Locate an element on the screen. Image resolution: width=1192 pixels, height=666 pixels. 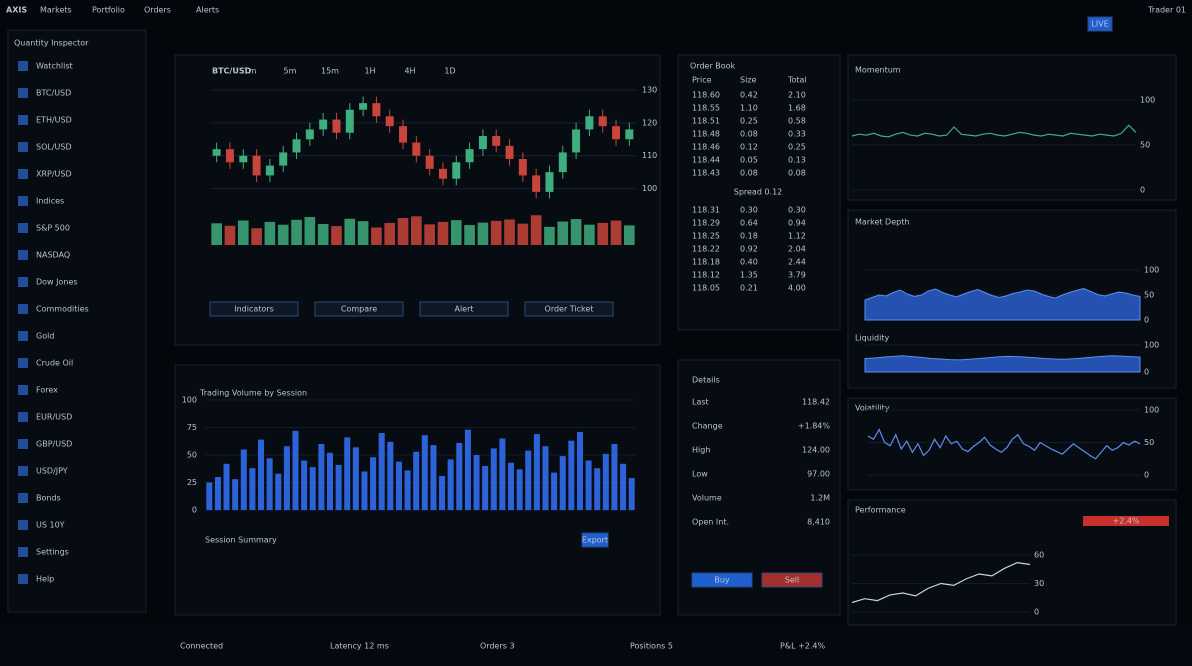
orderbook-header: Total is located at coordinates (797, 80).